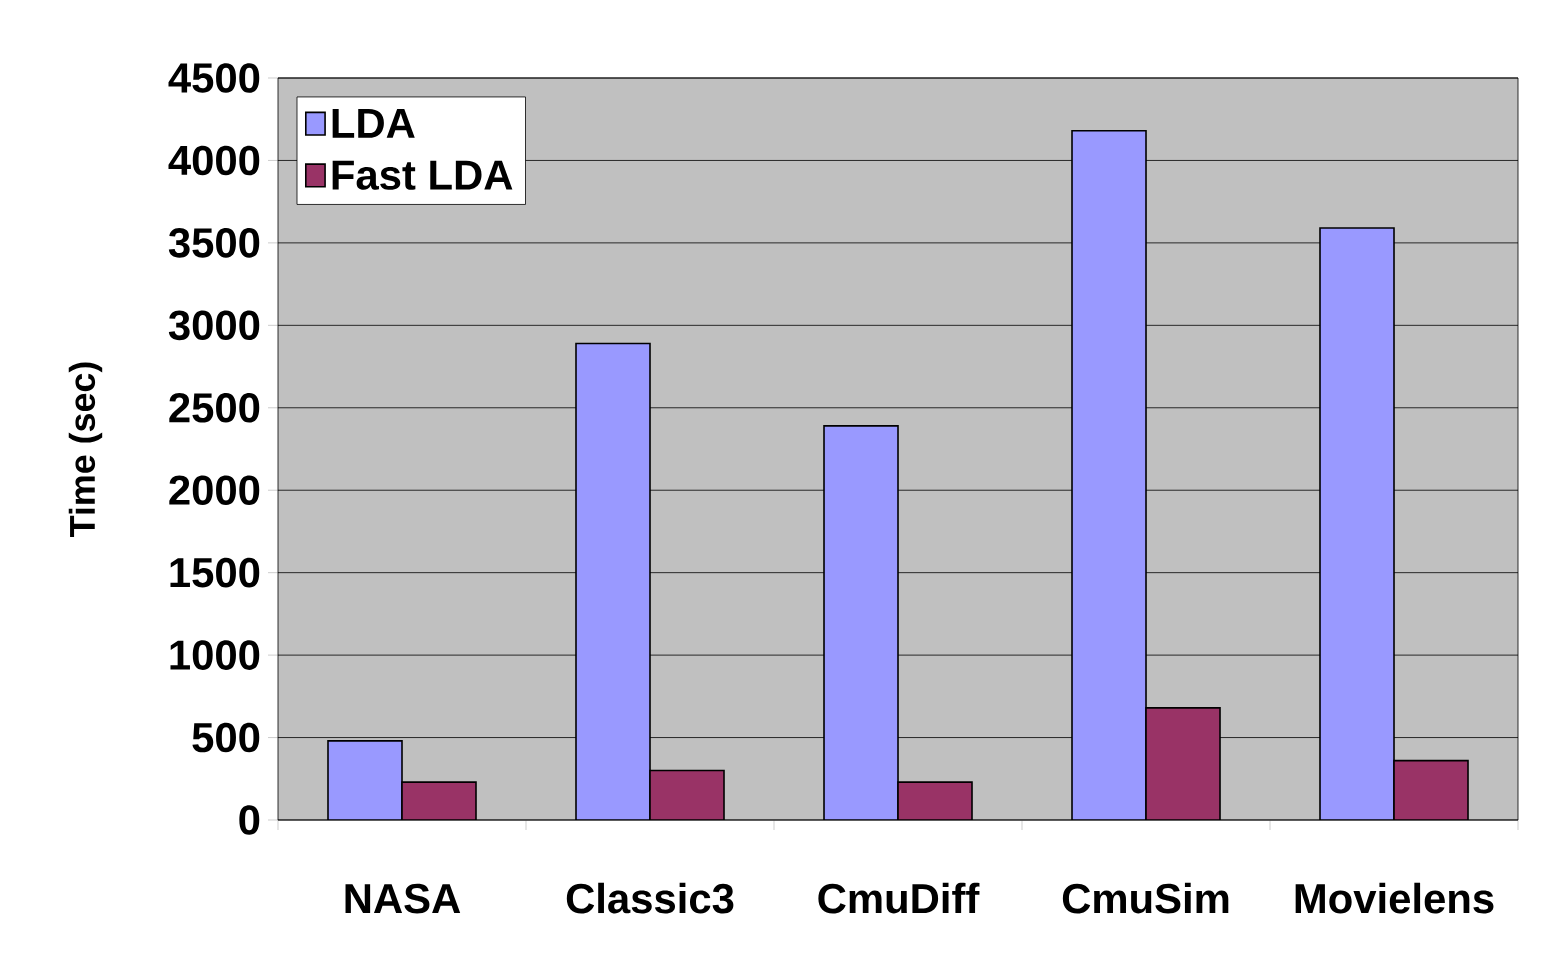  What do you see at coordinates (215, 572) in the screenshot?
I see `y-tick-label: 1500` at bounding box center [215, 572].